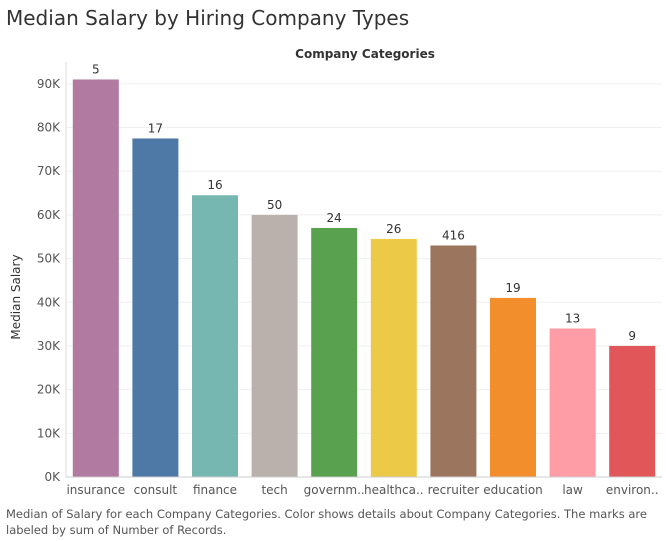  I want to click on x-tick-label: governm.., so click(334, 490).